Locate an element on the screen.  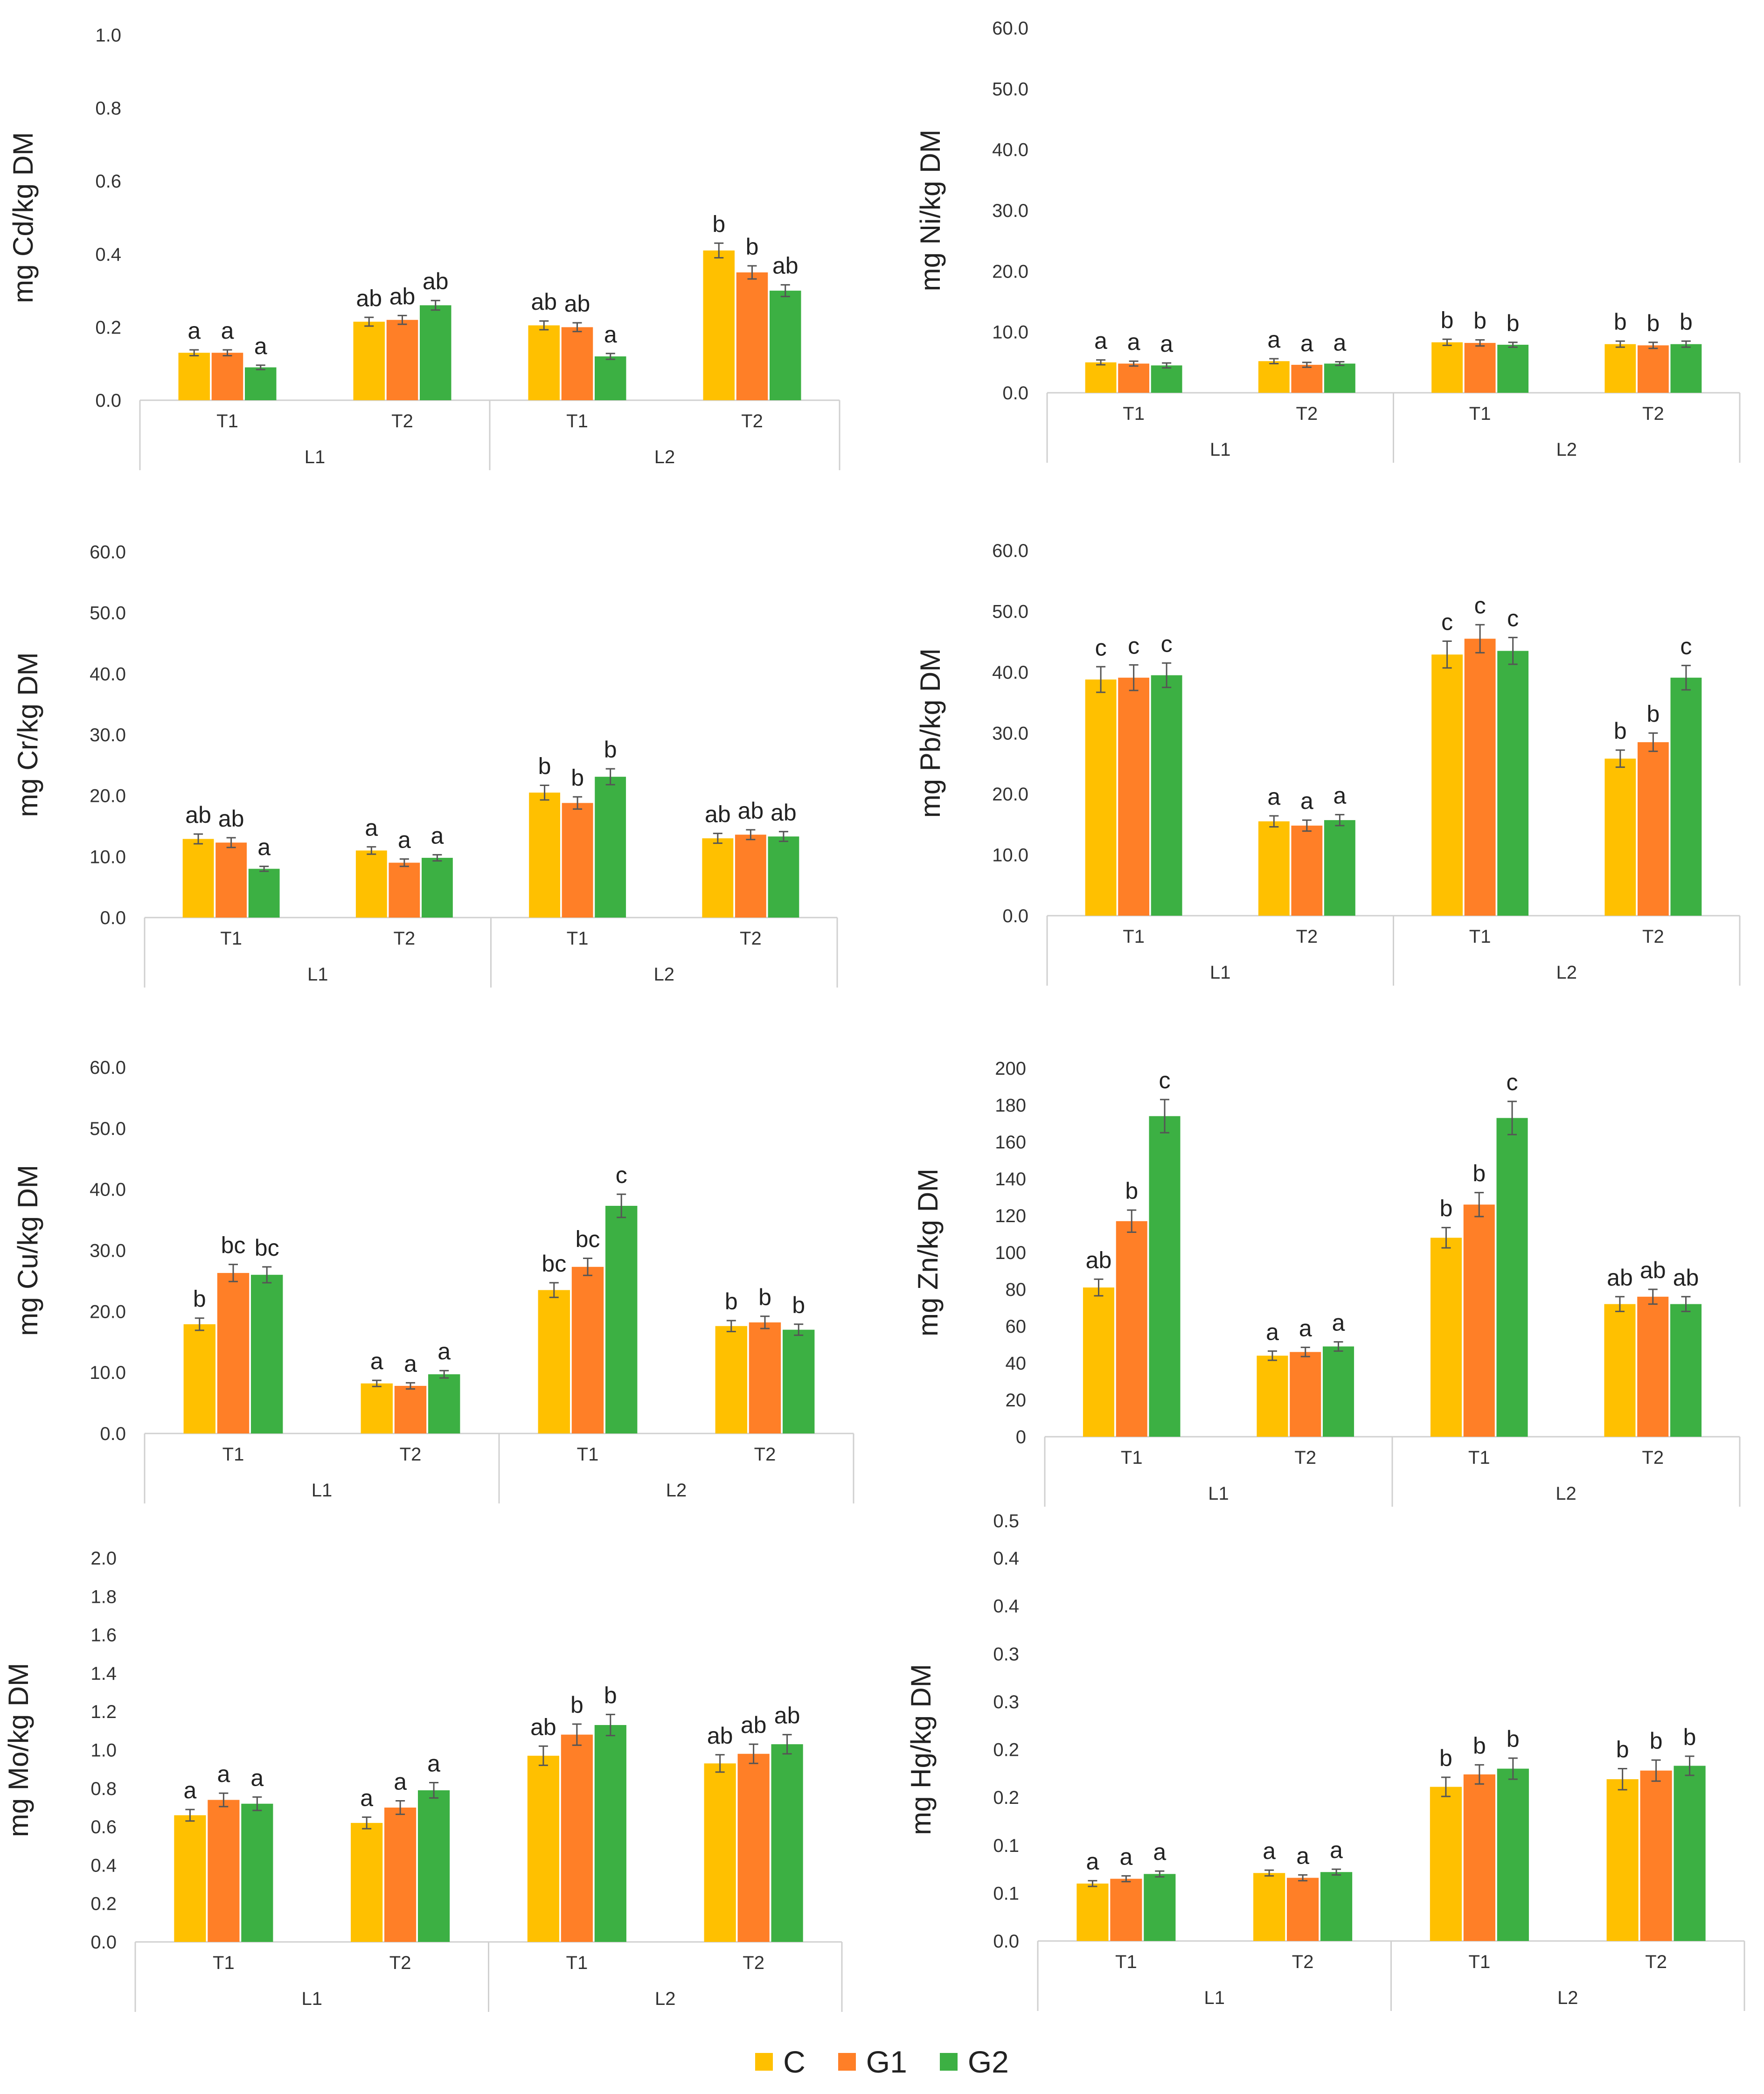
y-tick-label: 2.0 is located at coordinates (103, 1558).